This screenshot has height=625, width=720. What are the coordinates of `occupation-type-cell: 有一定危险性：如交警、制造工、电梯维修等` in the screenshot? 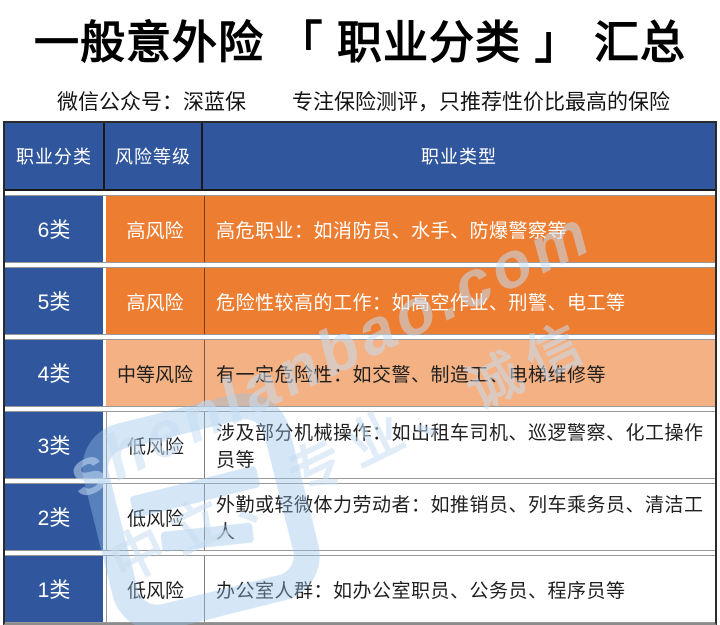 It's located at (459, 373).